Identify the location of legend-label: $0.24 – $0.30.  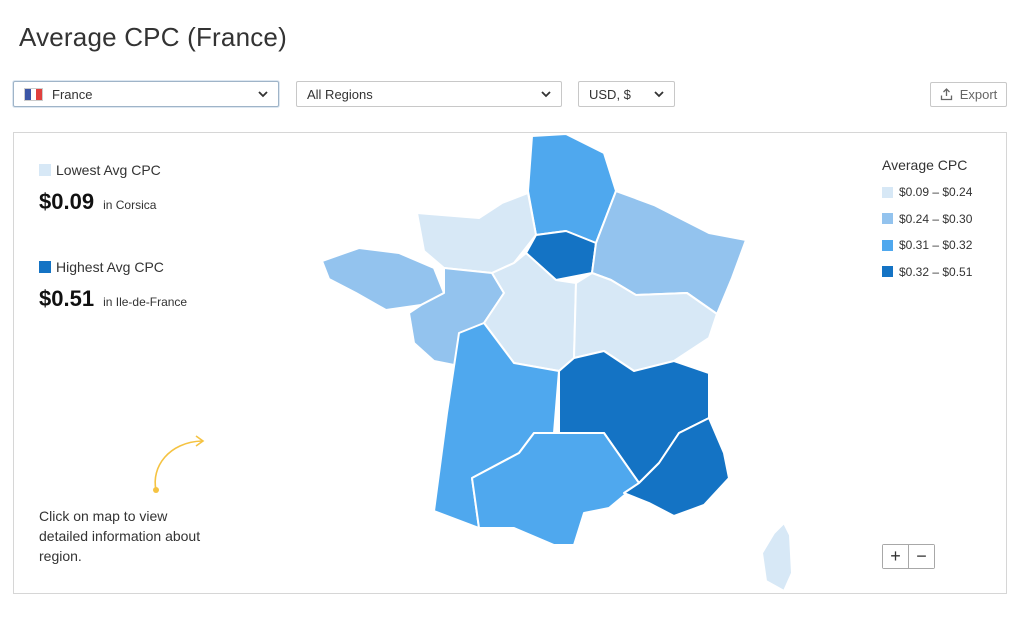
(936, 218).